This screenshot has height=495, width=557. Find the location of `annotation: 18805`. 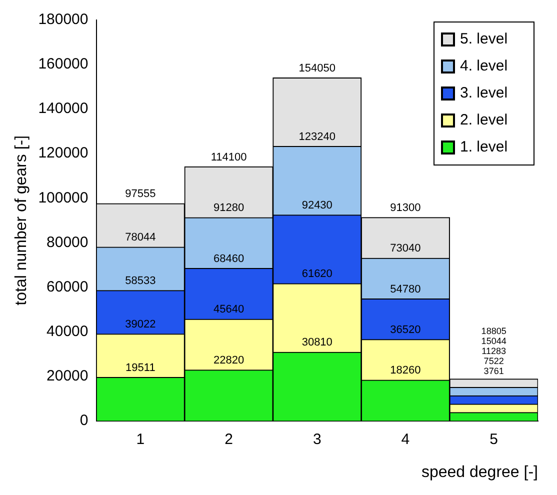

annotation: 18805 is located at coordinates (493, 331).